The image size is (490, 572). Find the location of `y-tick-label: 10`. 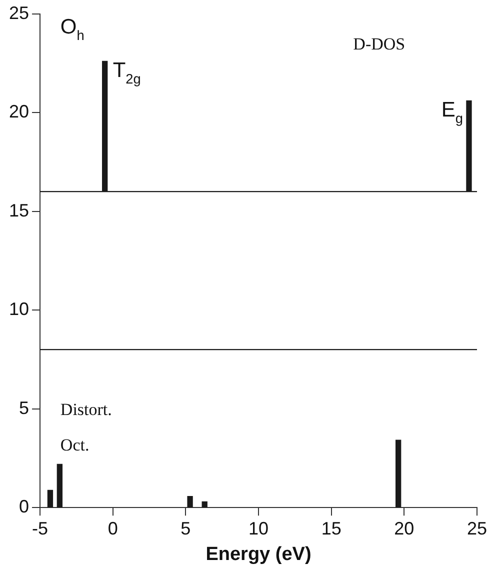

y-tick-label: 10 is located at coordinates (19, 309).